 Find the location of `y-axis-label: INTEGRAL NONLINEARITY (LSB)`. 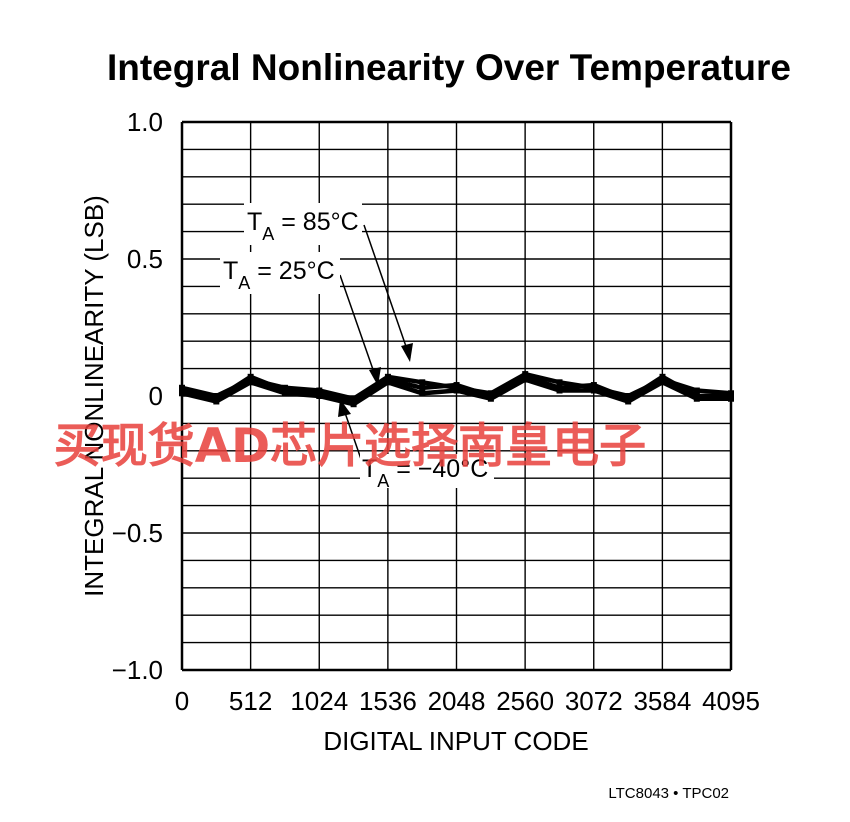

y-axis-label: INTEGRAL NONLINEARITY (LSB) is located at coordinates (94, 396).